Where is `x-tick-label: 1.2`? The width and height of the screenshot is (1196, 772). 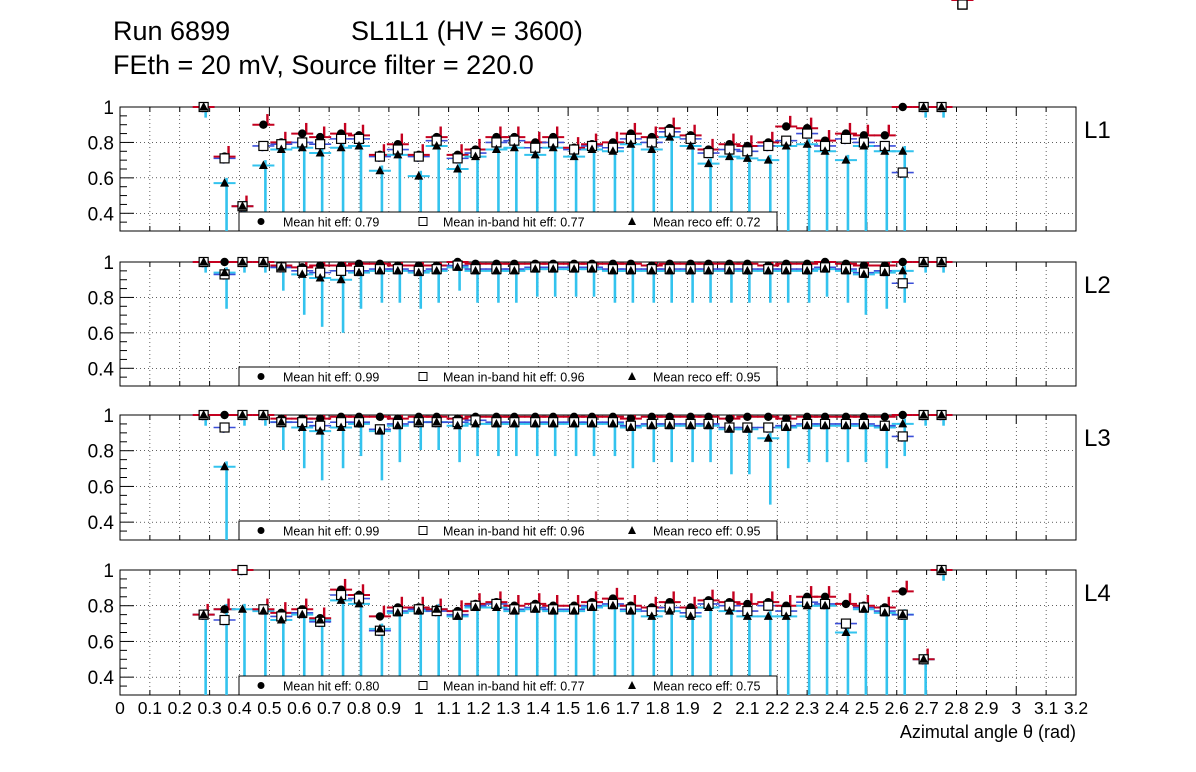
x-tick-label: 1.2 is located at coordinates (478, 708).